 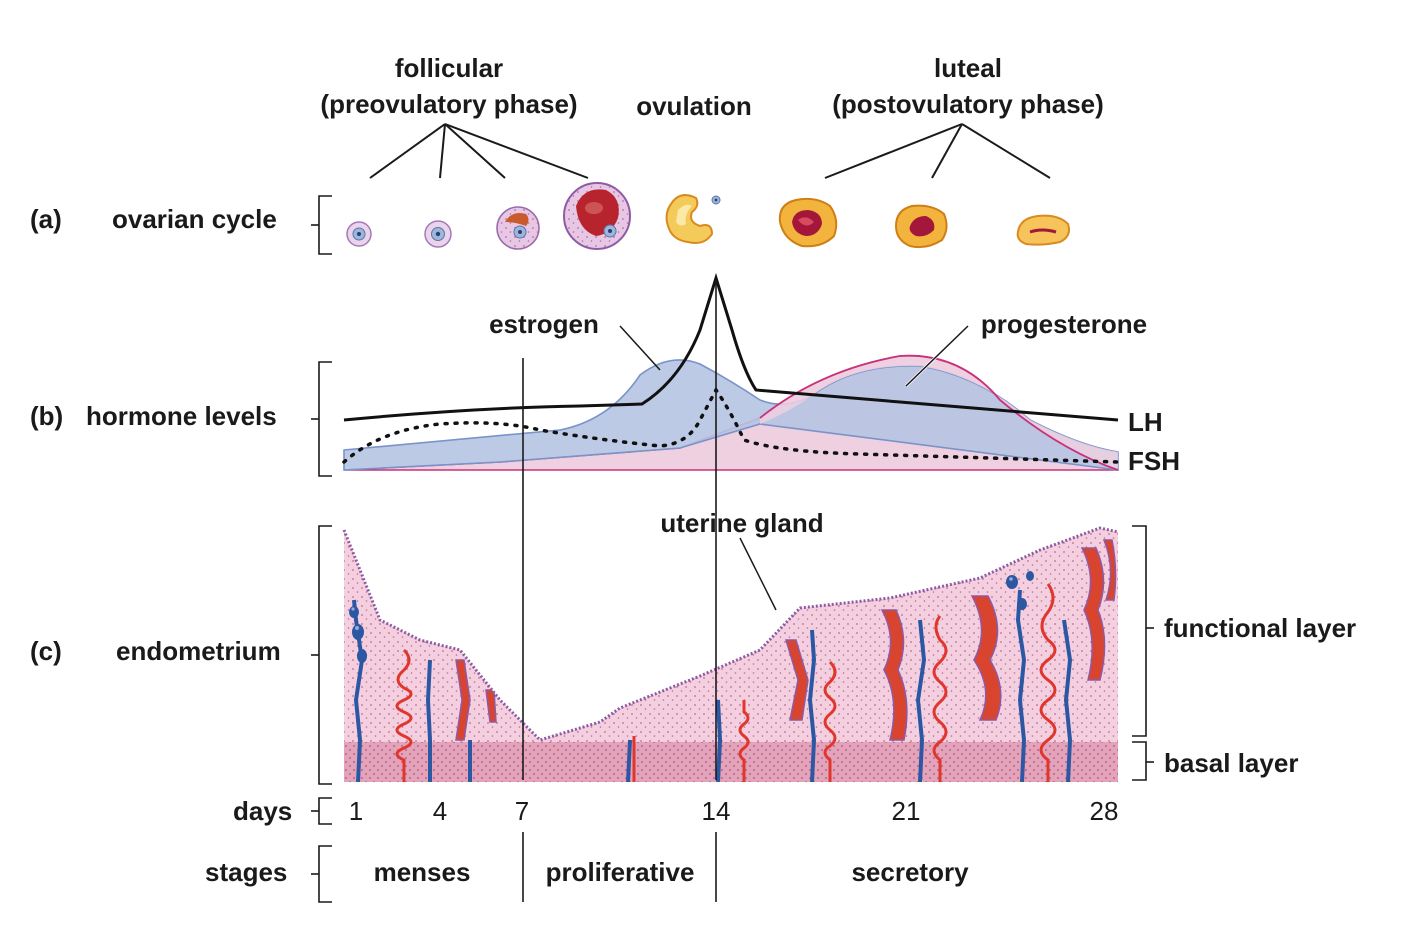 I want to click on luteal-sublabel: (postovulatory phase), so click(x=968, y=104).